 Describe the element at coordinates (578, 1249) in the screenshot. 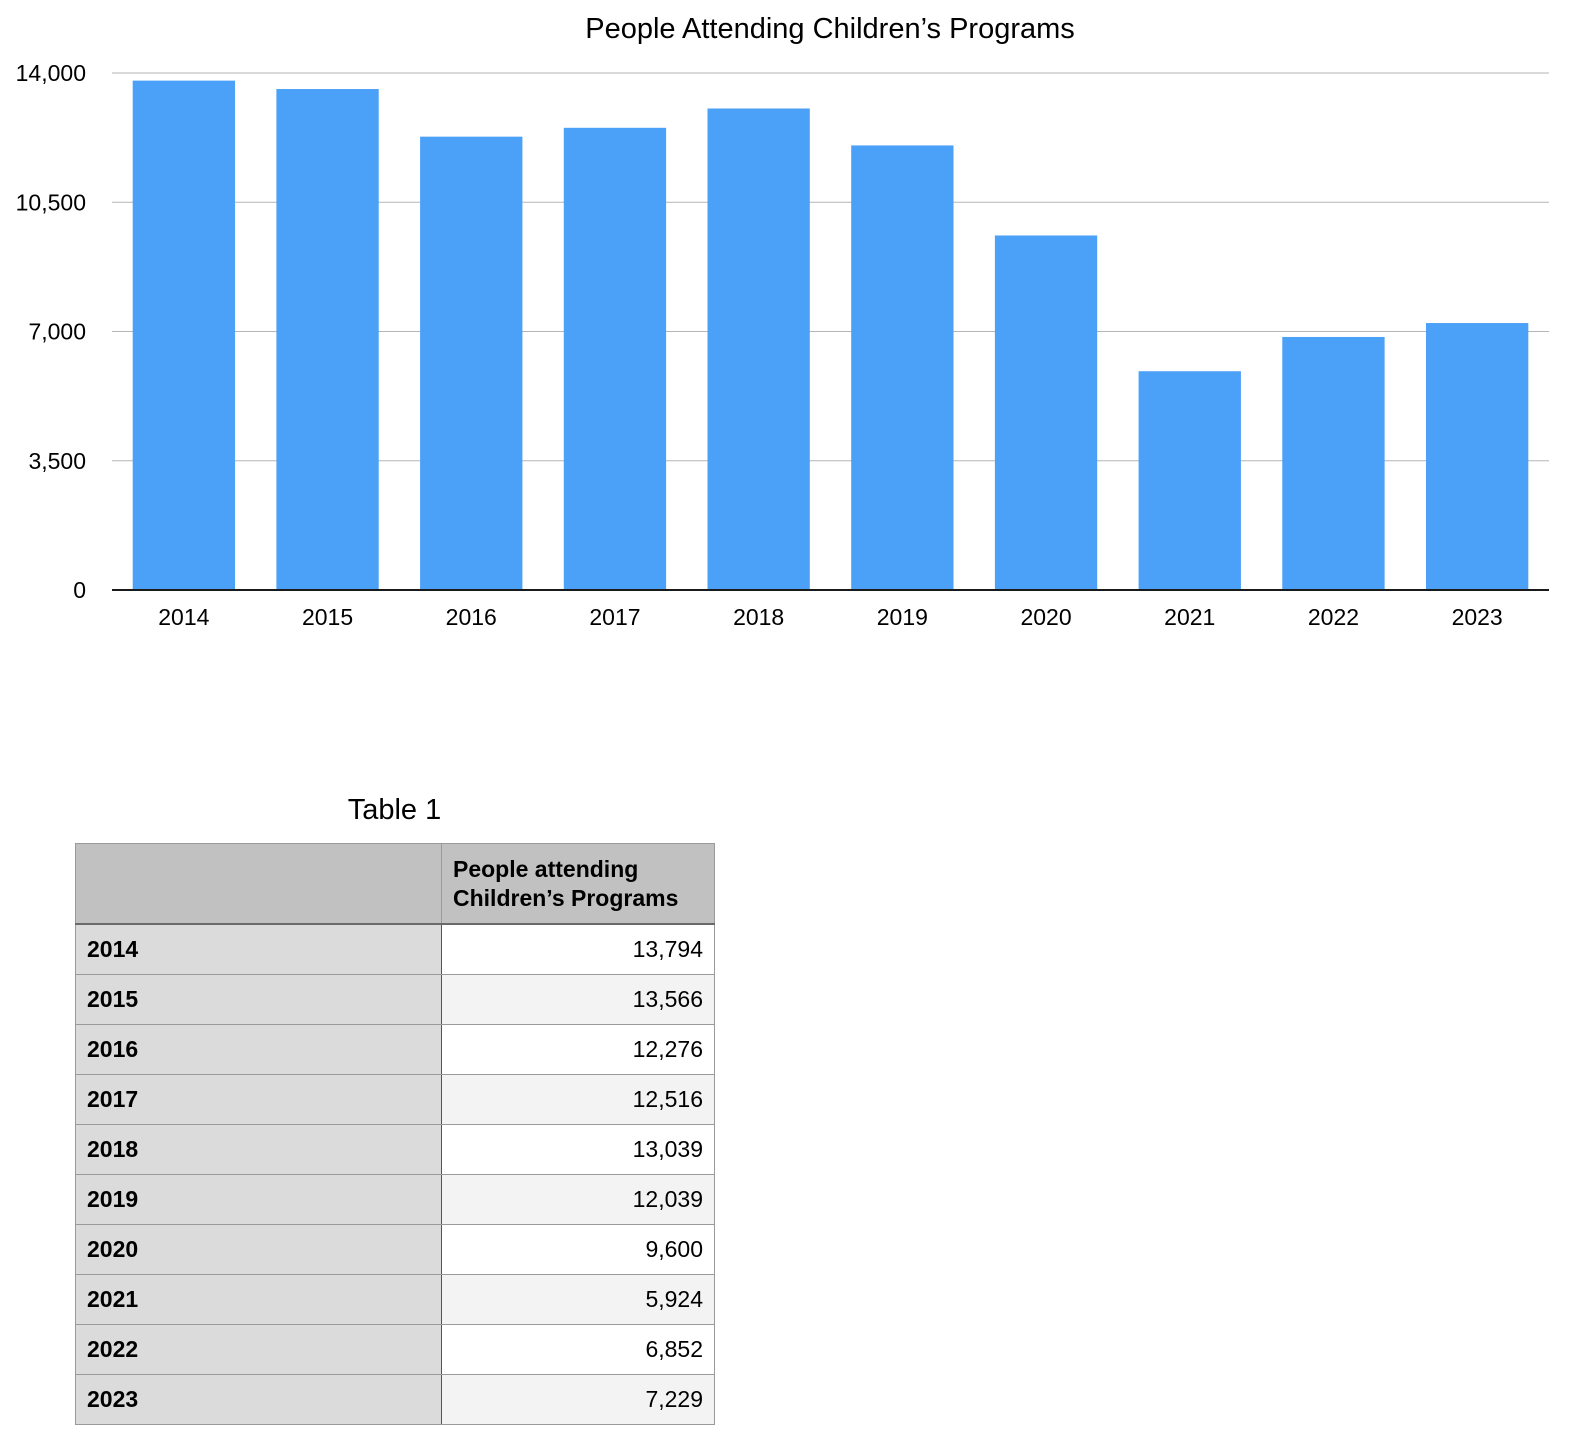

I see `table-value-cell: 9,600` at that location.